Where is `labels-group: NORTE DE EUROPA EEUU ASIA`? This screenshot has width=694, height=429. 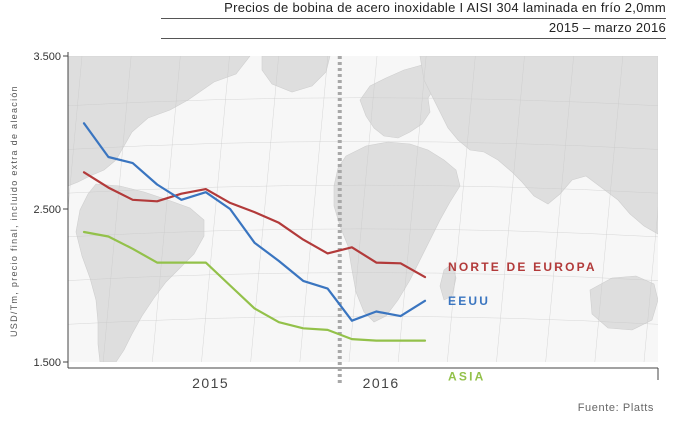
labels-group: NORTE DE EUROPA EEUU ASIA is located at coordinates (522, 322).